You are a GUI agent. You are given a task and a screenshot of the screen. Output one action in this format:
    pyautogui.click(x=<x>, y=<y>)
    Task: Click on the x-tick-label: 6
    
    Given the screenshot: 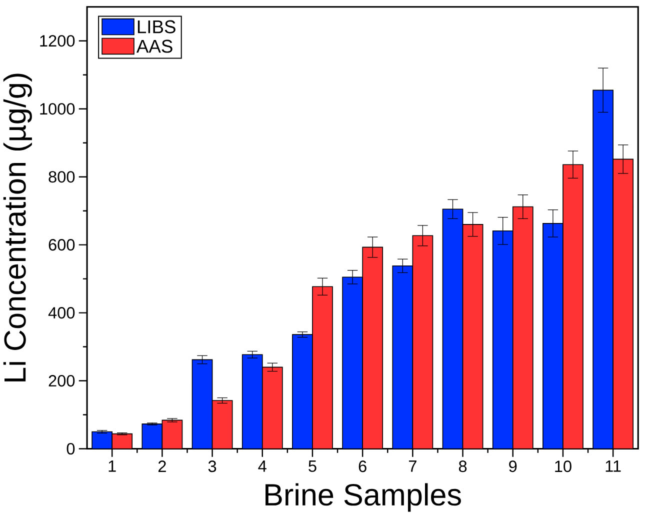 What is the action you would take?
    pyautogui.click(x=362, y=466)
    